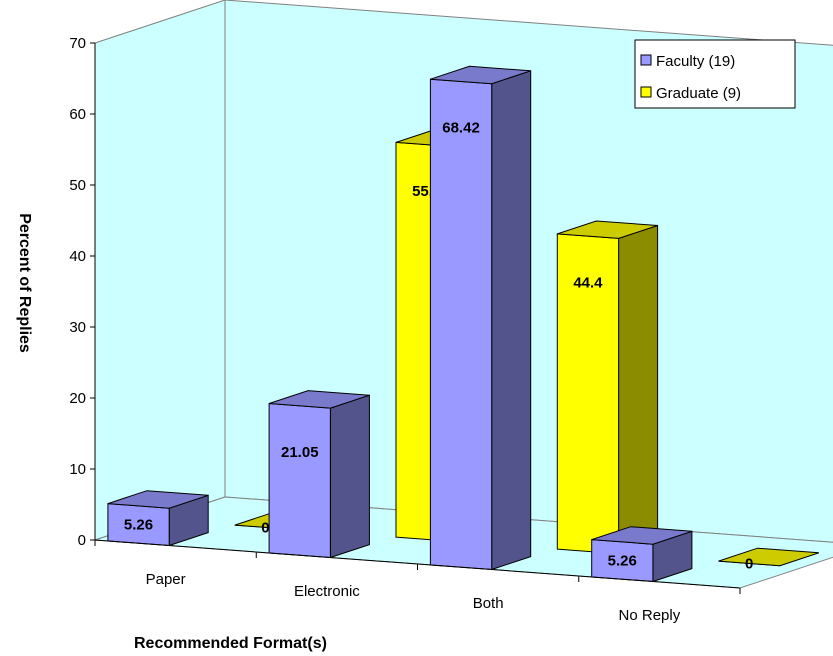 The image size is (833, 656). What do you see at coordinates (300, 452) in the screenshot?
I see `data-label: 21.05` at bounding box center [300, 452].